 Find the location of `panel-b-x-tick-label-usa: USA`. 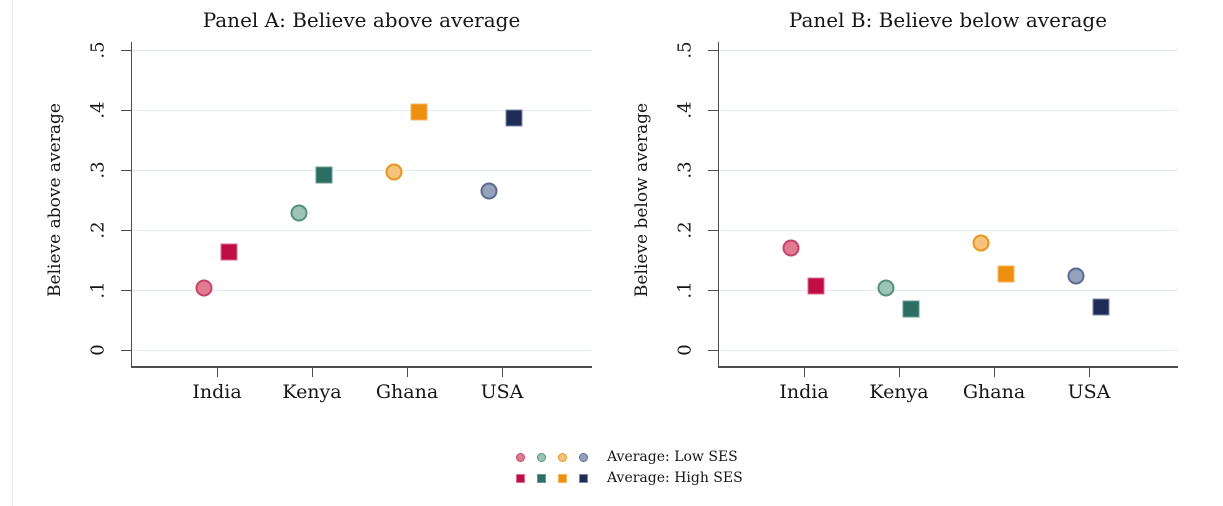

panel-b-x-tick-label-usa: USA is located at coordinates (1089, 392).